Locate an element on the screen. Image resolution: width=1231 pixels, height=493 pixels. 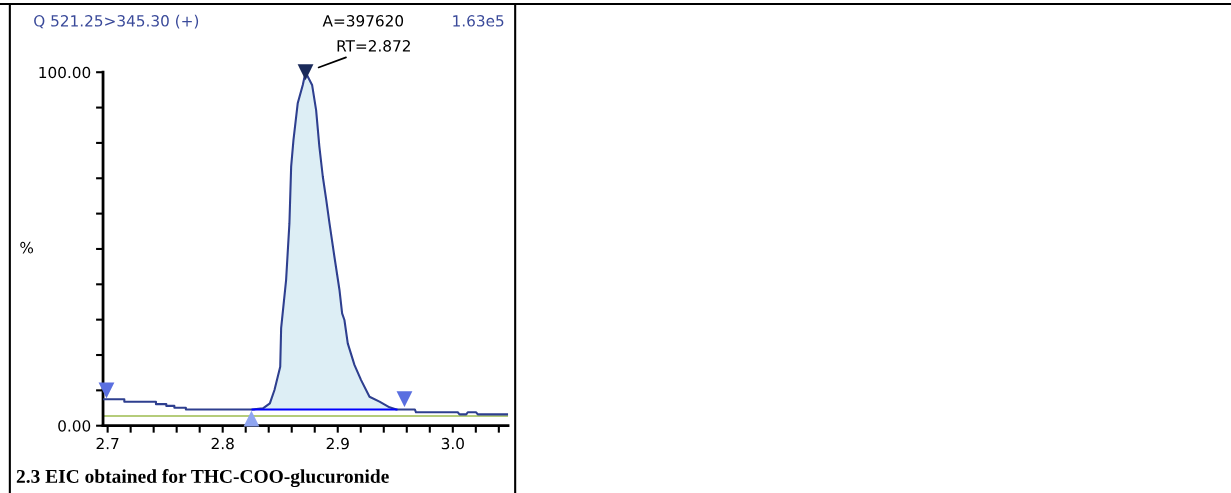
y-tick-label: 0.00 is located at coordinates (74, 426).